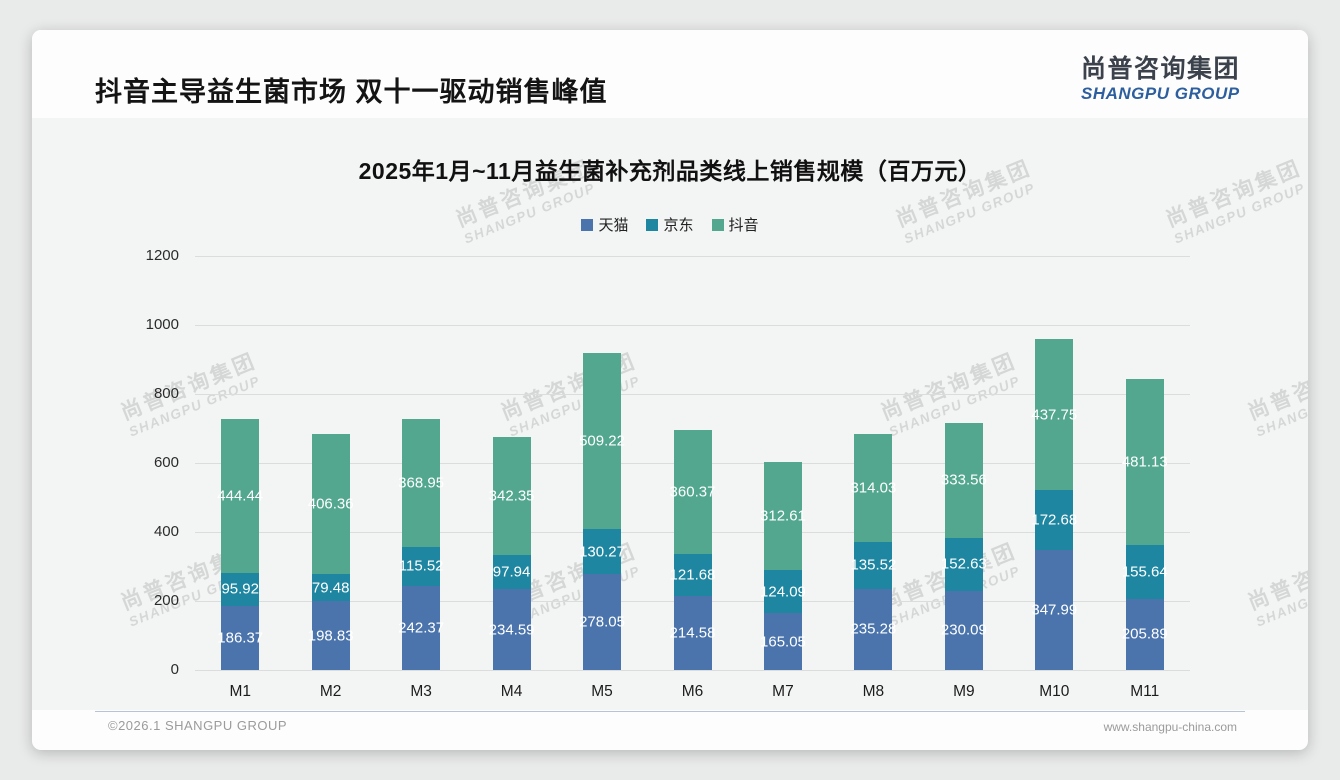 This screenshot has height=780, width=1340. What do you see at coordinates (162, 324) in the screenshot?
I see `y-axis-tick-label: 1000` at bounding box center [162, 324].